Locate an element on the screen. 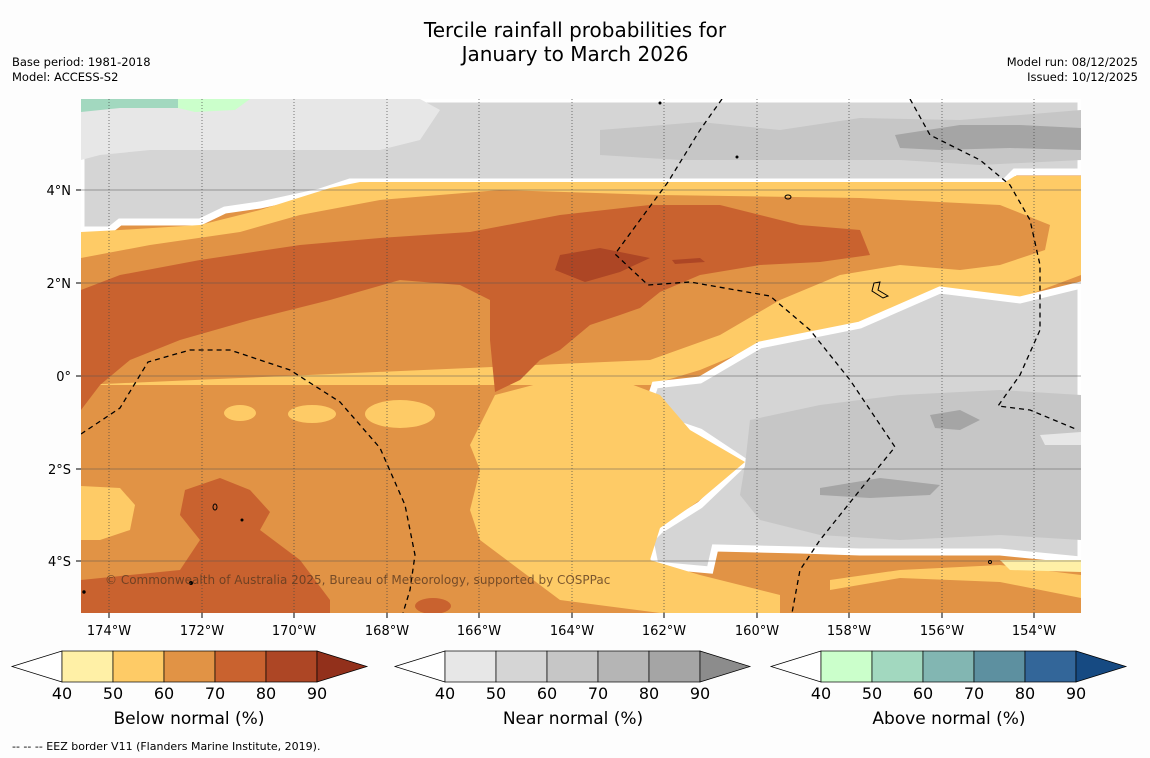 The image size is (1150, 758). region-below-70-small is located at coordinates (433, 605).